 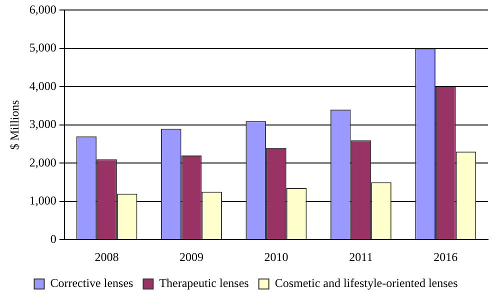 I want to click on y-tick-label: 2,000, so click(x=42, y=162).